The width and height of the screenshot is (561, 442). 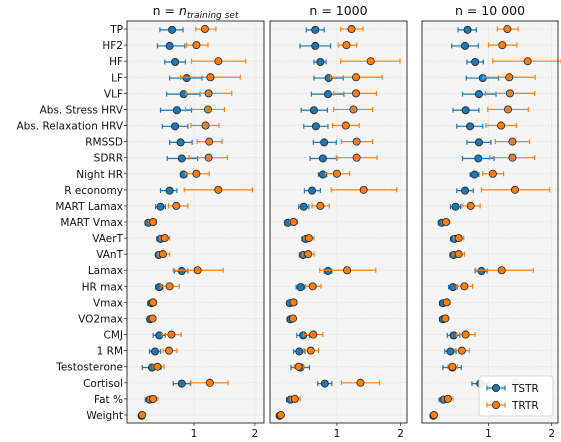 What do you see at coordinates (516, 396) in the screenshot?
I see `legend: TSTR TRTR` at bounding box center [516, 396].